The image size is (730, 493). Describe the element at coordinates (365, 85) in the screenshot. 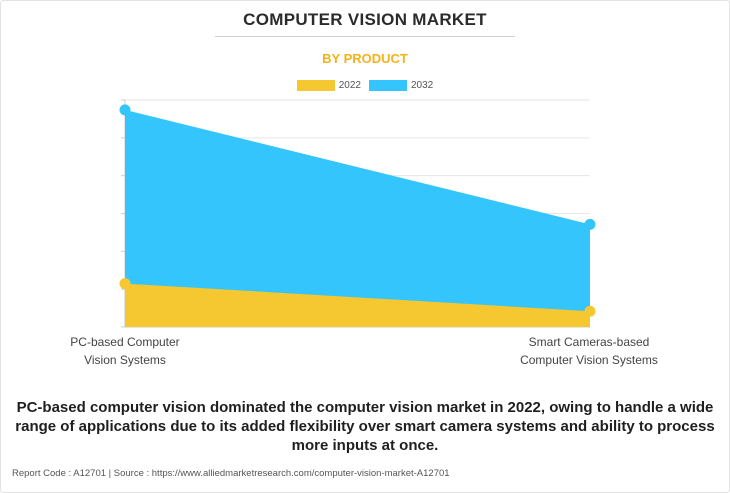

I see `legend: 2022 2032` at that location.